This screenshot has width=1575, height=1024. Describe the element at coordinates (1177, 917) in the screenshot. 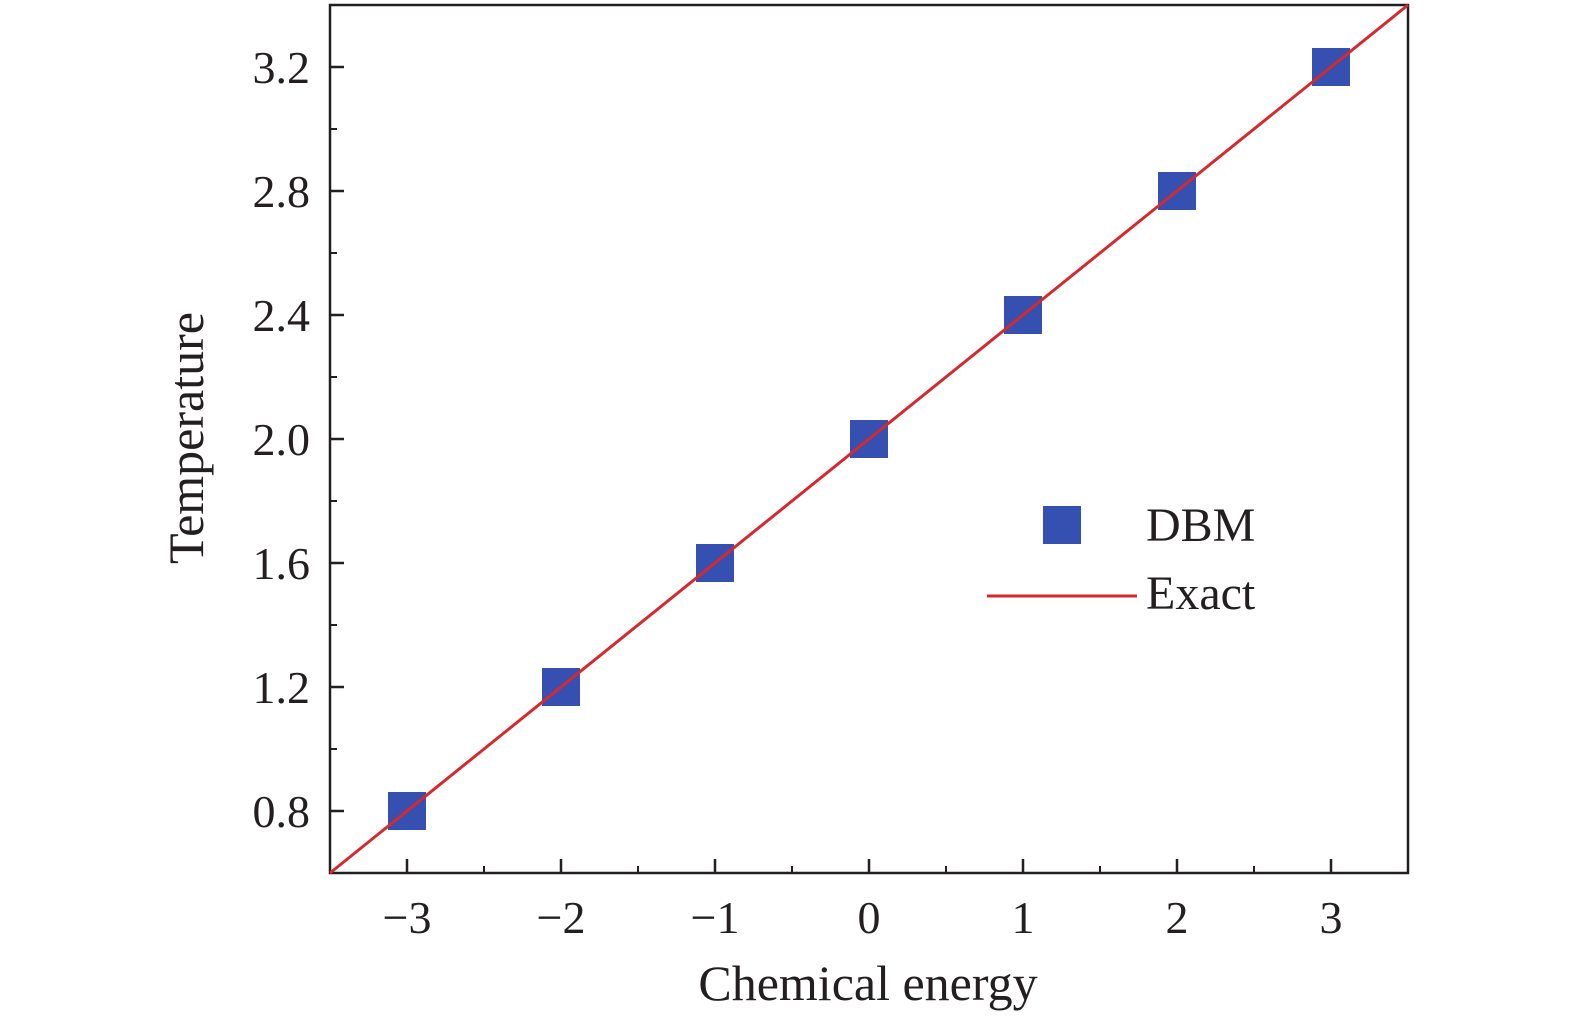

I see `x-tick-label: 2` at that location.